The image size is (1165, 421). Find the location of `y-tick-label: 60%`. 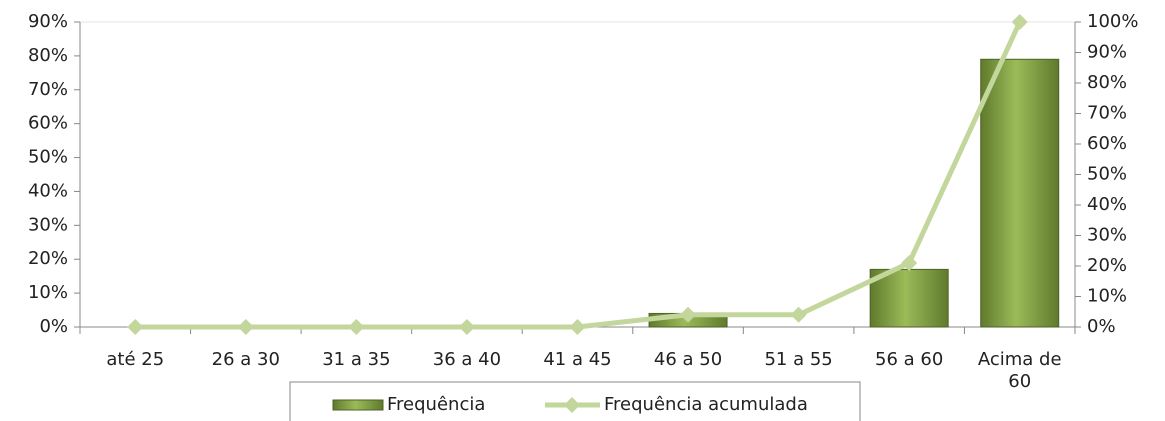

y-tick-label: 60% is located at coordinates (48, 123).